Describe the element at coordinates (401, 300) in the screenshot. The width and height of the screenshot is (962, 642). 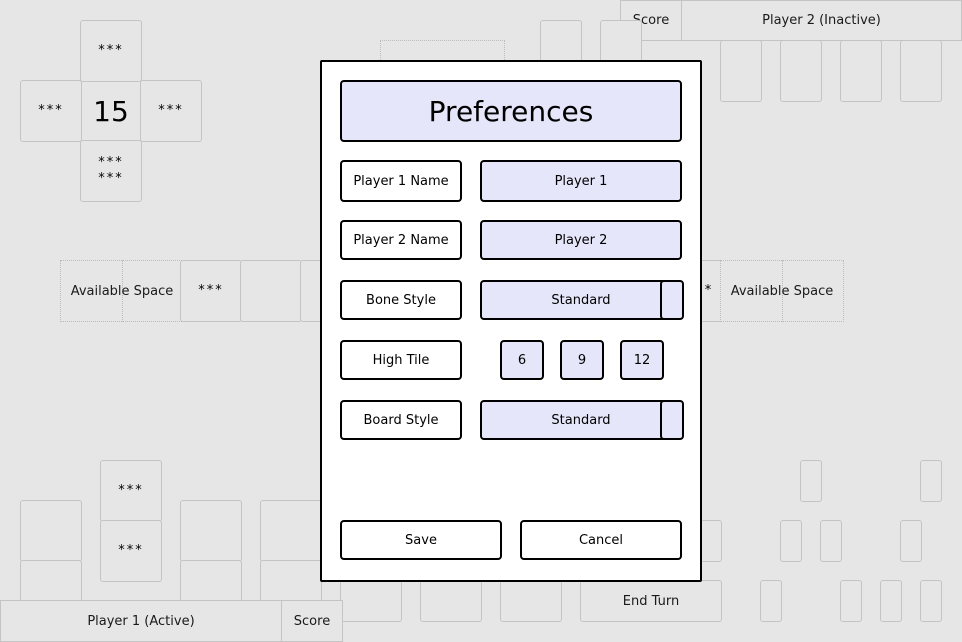
I see `bone-style-label: Bone Style` at that location.